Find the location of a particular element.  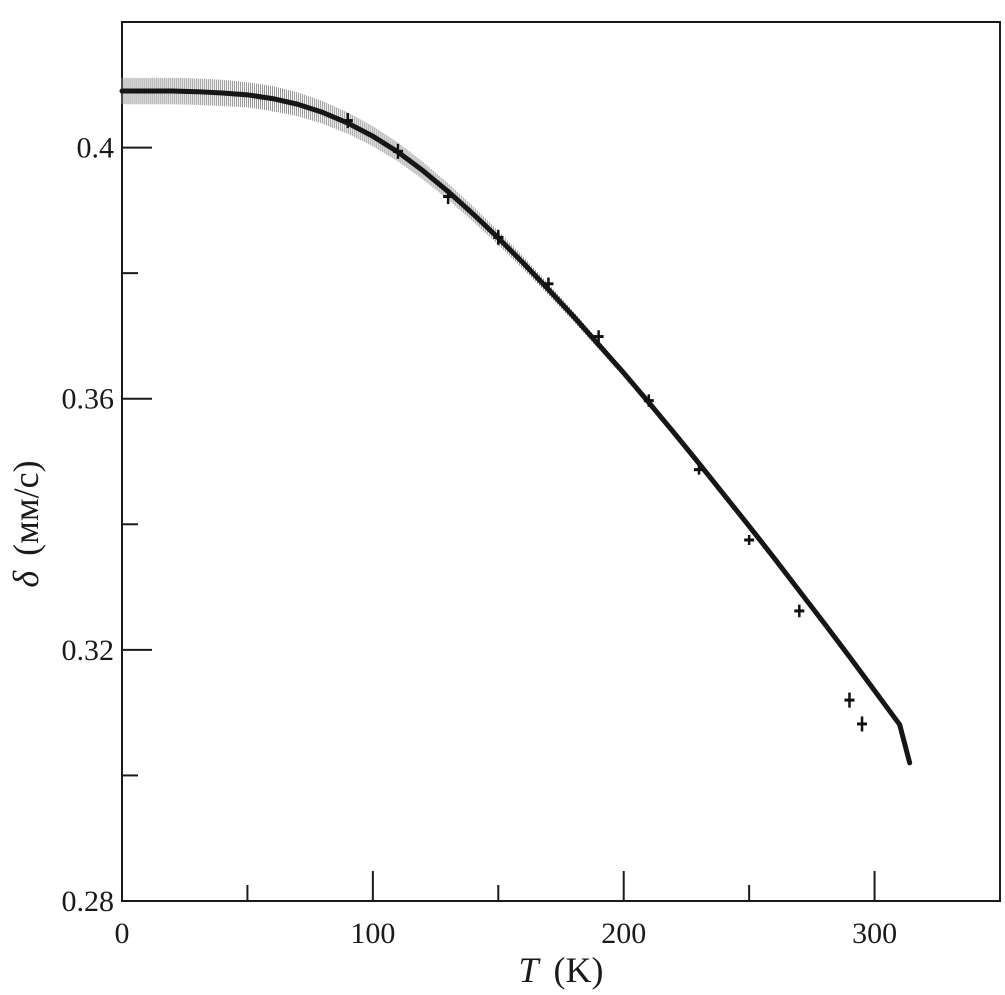

x-tick-label: 100 is located at coordinates (372, 933).